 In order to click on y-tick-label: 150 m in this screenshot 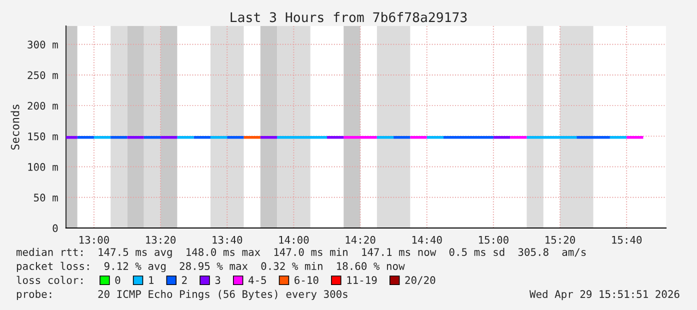, I will do `click(43, 136)`.